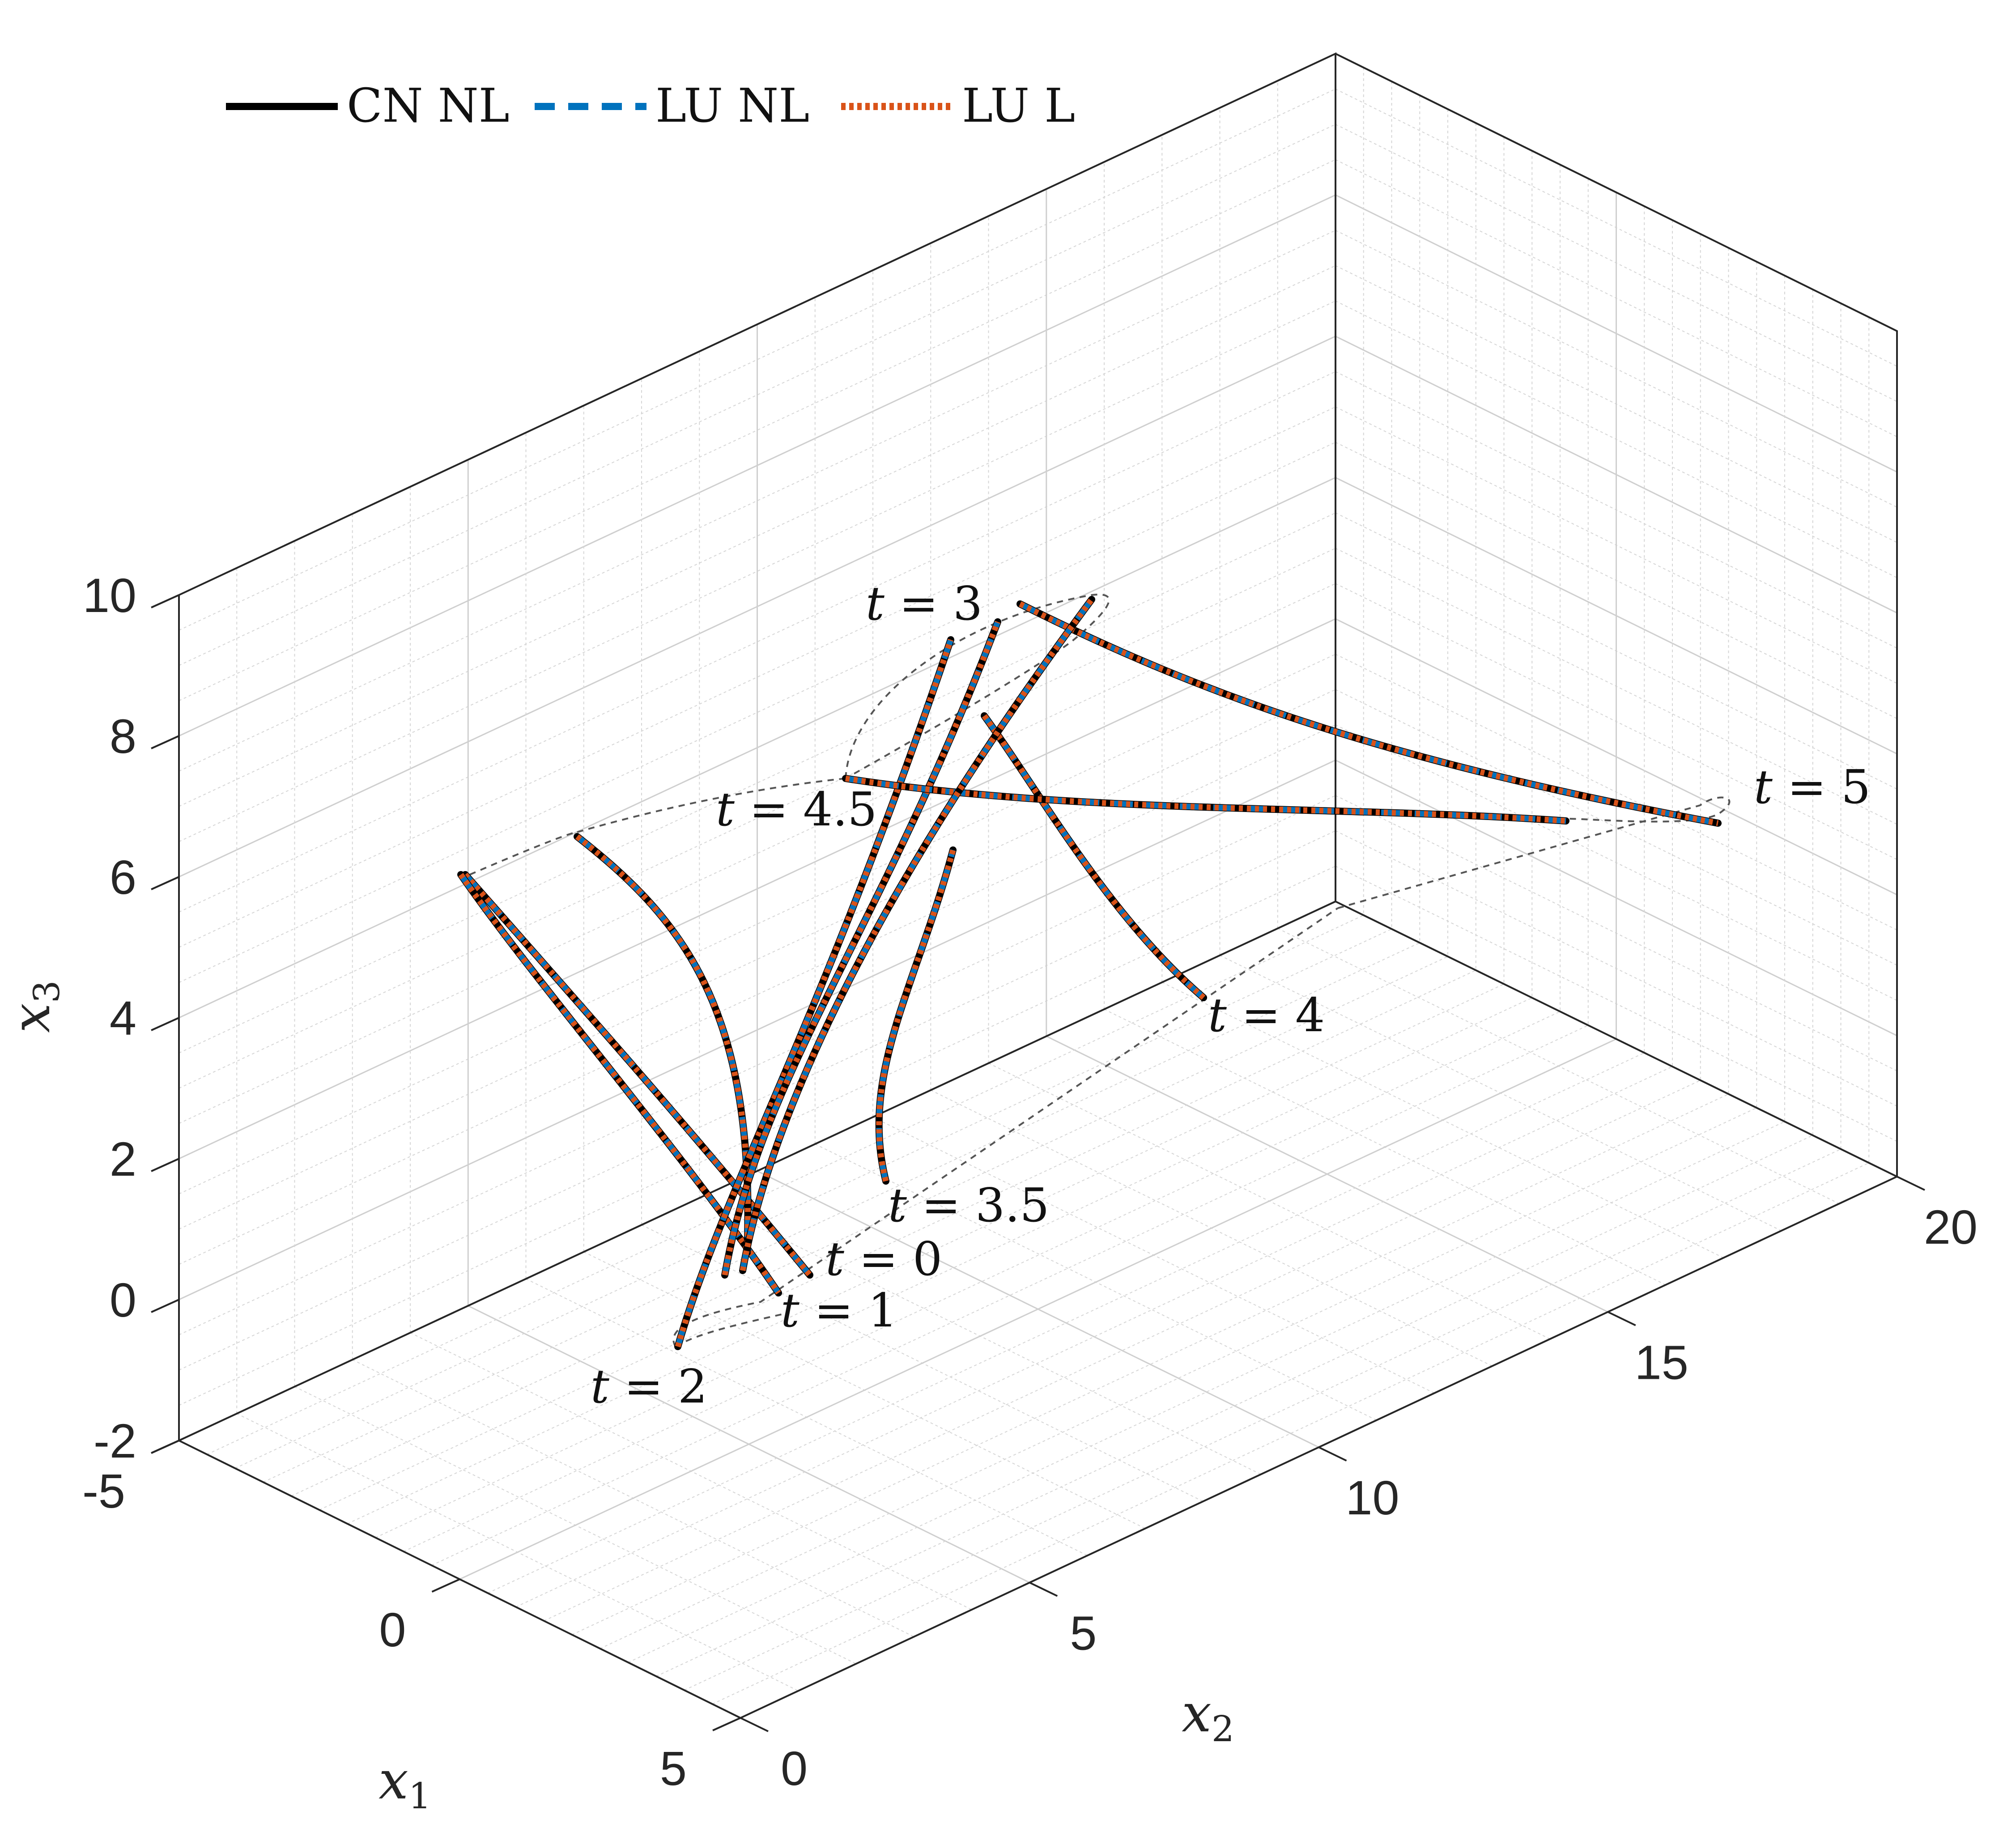 The width and height of the screenshot is (2016, 1832). What do you see at coordinates (806, 809) in the screenshot?
I see `time-label-value: = 4.5` at bounding box center [806, 809].